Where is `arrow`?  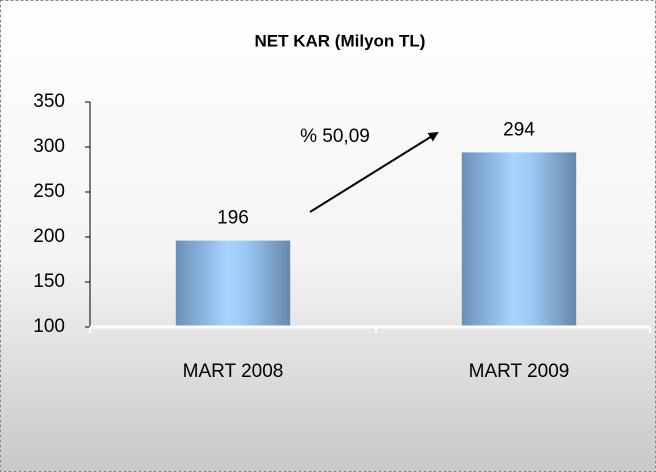 arrow is located at coordinates (374, 172).